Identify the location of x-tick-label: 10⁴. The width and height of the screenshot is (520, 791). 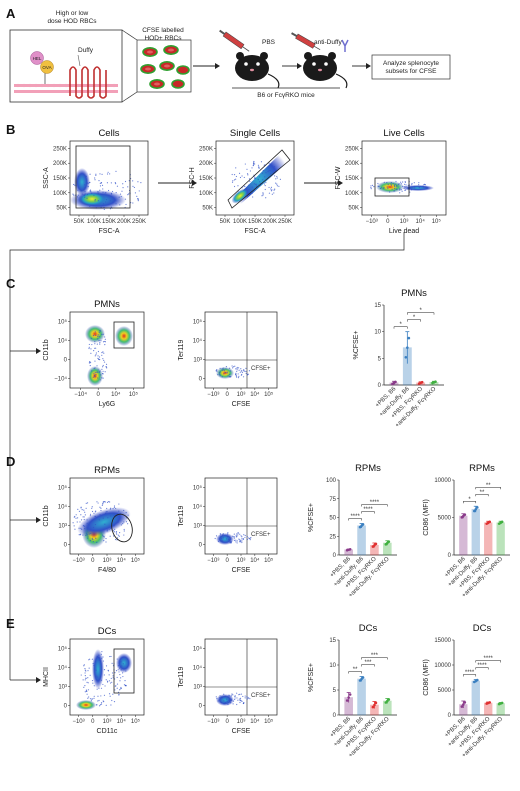
(255, 721).